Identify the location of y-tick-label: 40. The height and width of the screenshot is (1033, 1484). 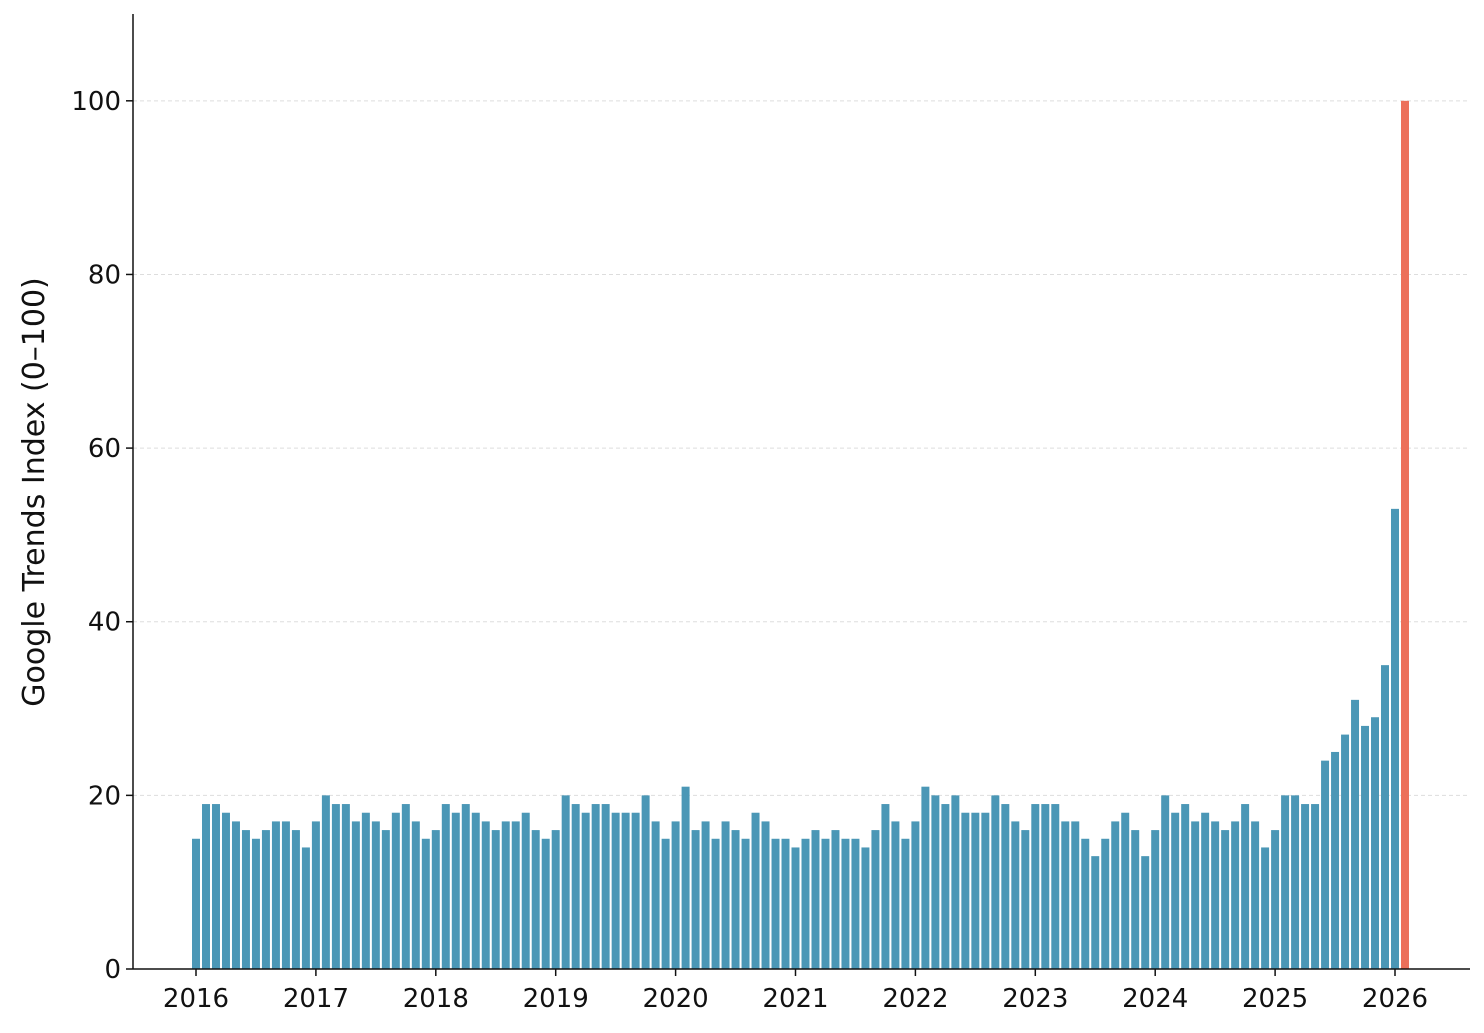
(104, 623).